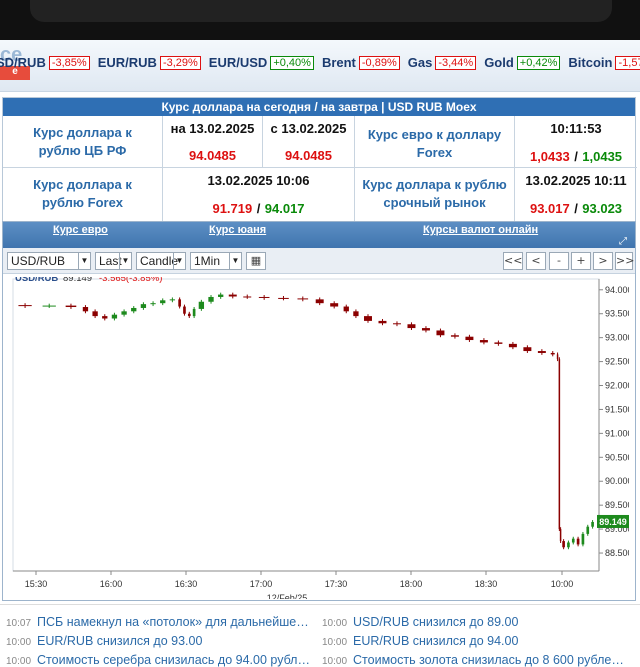 Image resolution: width=640 pixels, height=667 pixels. What do you see at coordinates (49, 261) in the screenshot?
I see `symbol-select: USD/RUB ▼` at bounding box center [49, 261].